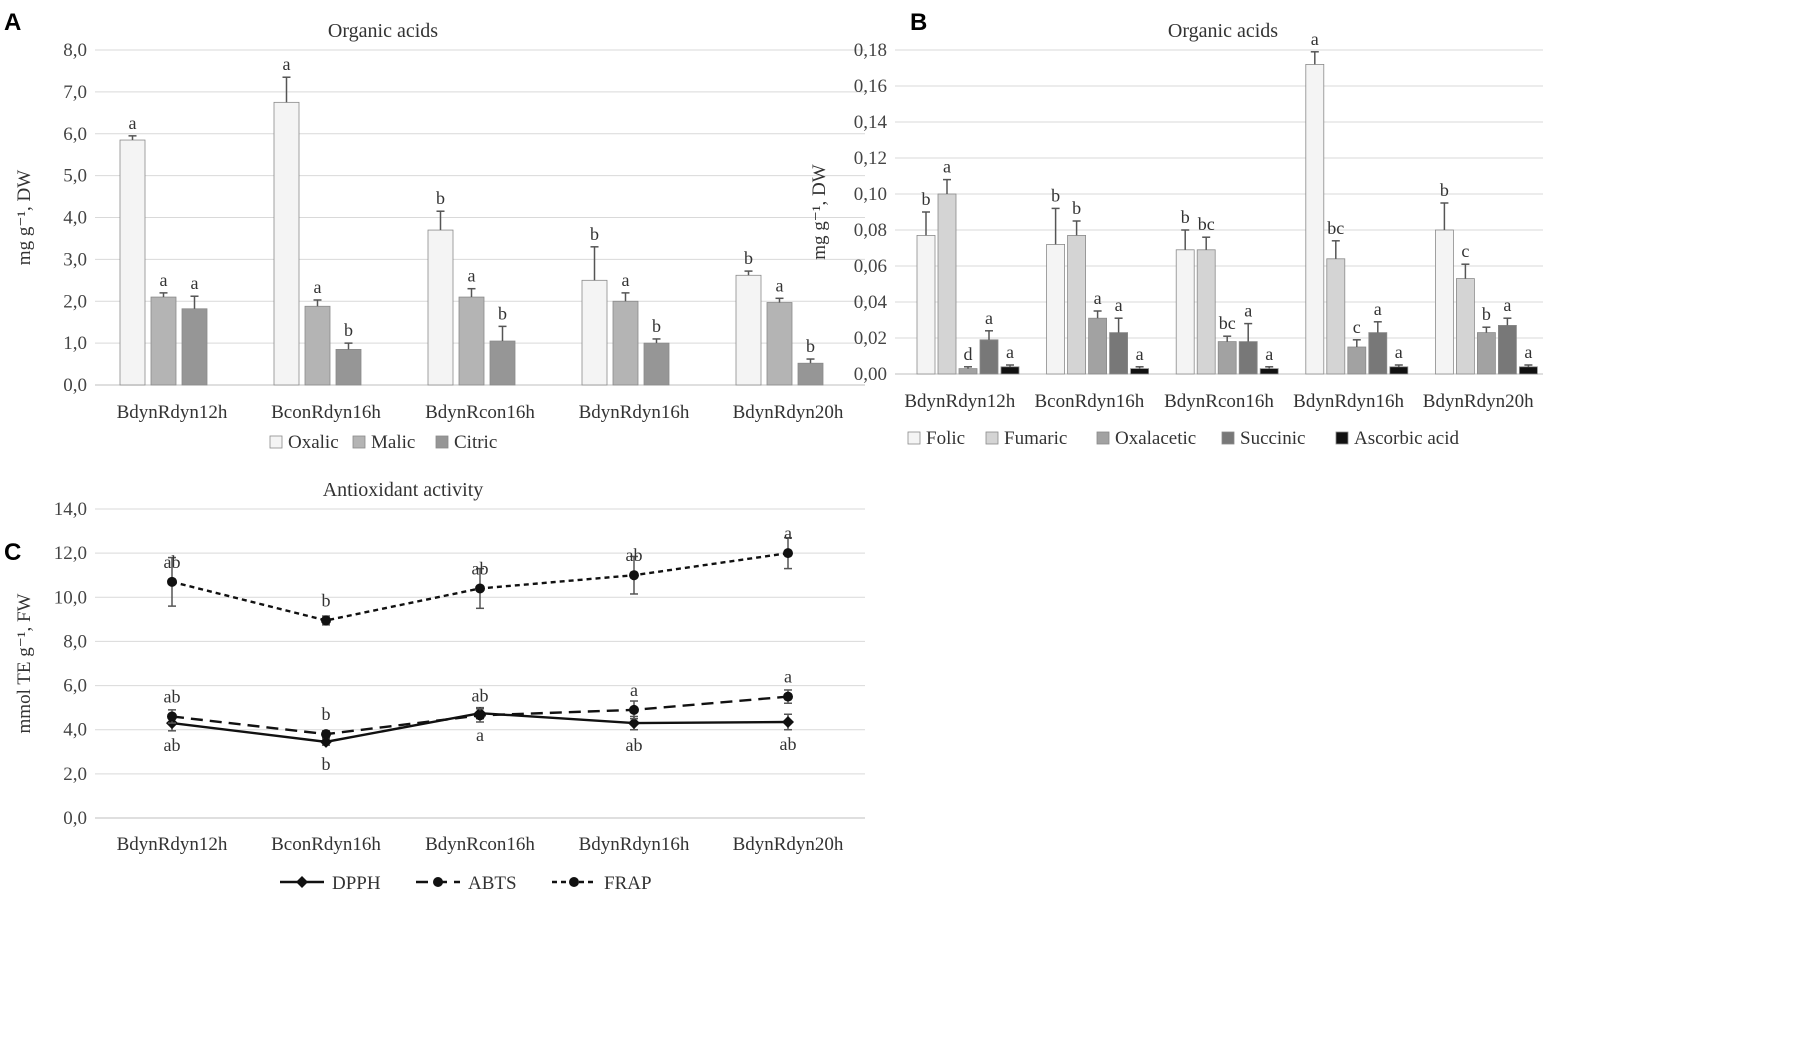  What do you see at coordinates (12, 552) in the screenshot?
I see `panel-label-c: C` at bounding box center [12, 552].